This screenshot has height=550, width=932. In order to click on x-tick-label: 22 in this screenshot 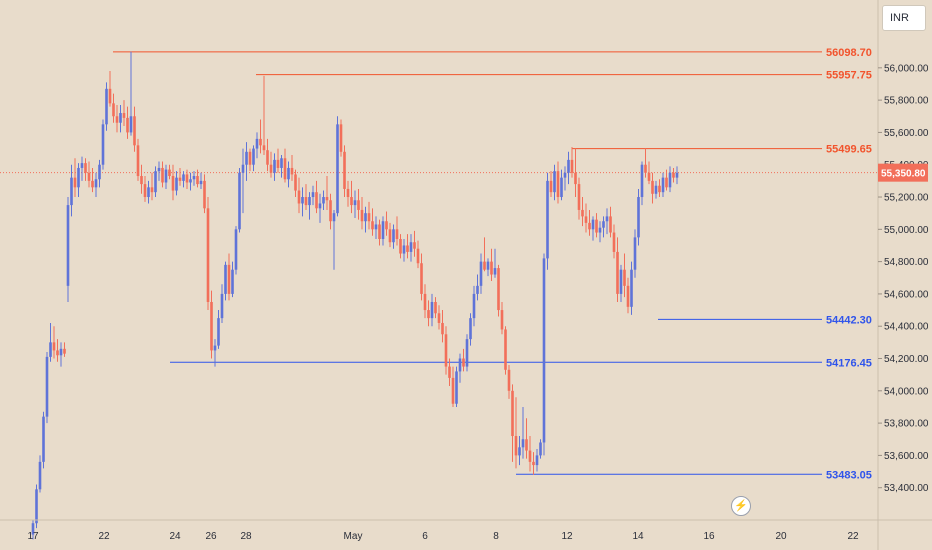, I will do `click(104, 536)`.